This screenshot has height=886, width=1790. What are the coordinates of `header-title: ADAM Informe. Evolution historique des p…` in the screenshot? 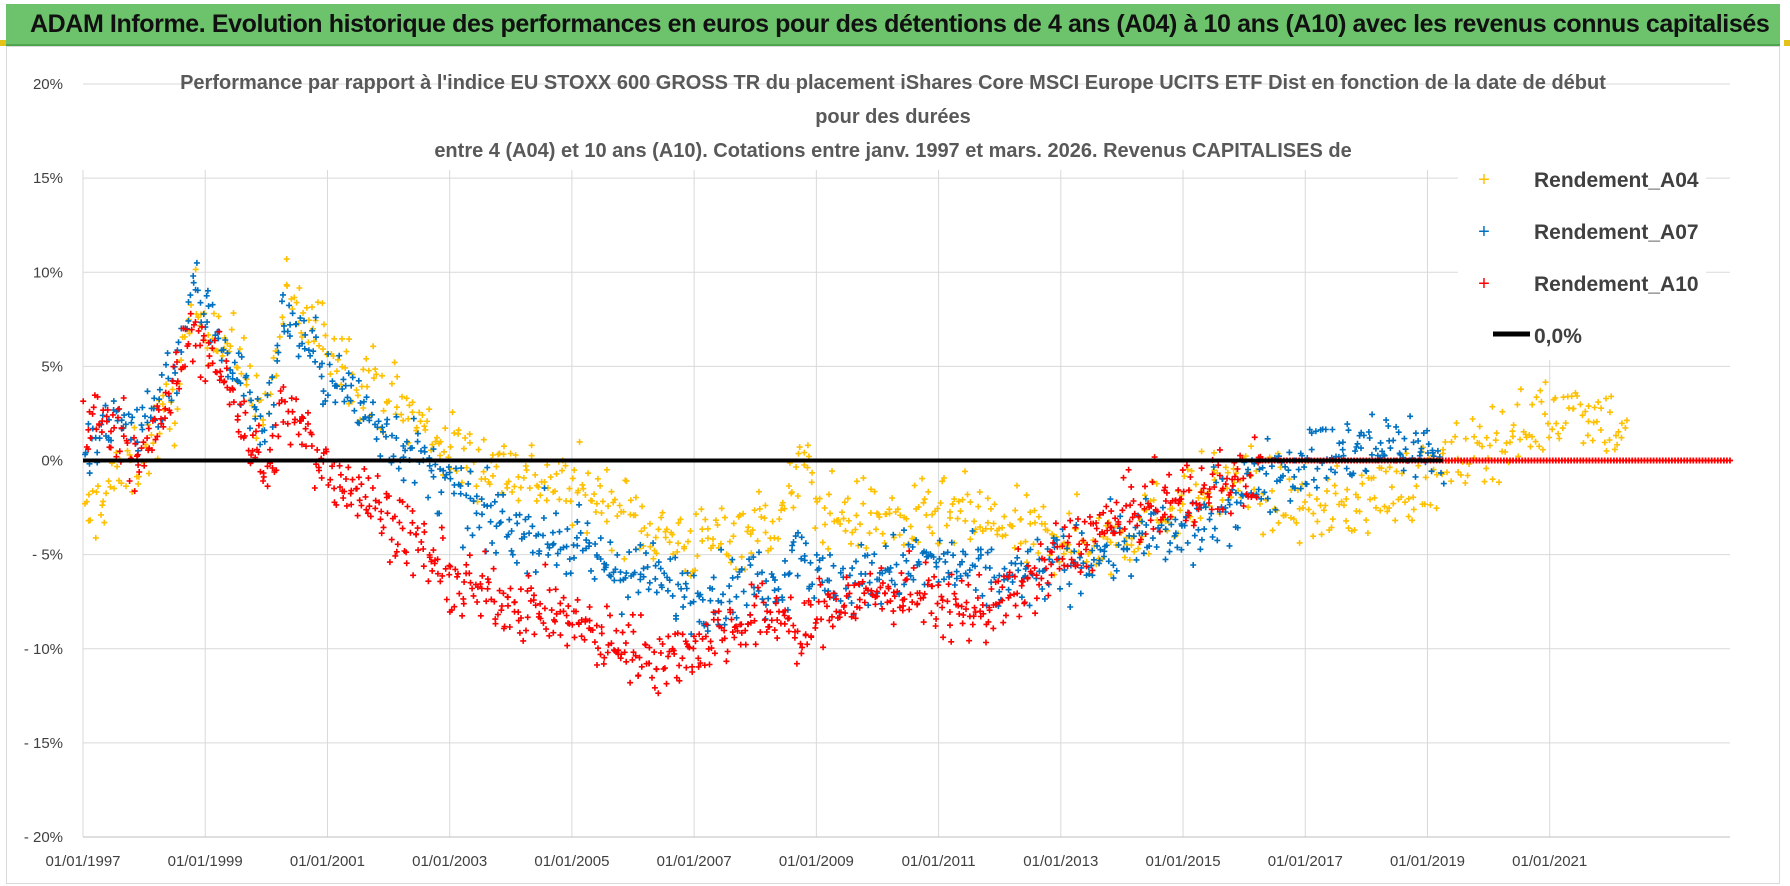 It's located at (900, 24).